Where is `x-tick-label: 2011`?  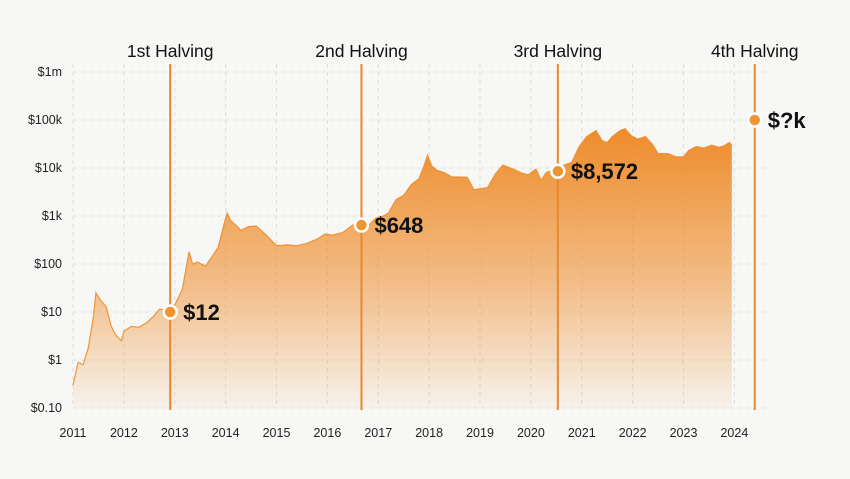
x-tick-label: 2011 is located at coordinates (73, 433).